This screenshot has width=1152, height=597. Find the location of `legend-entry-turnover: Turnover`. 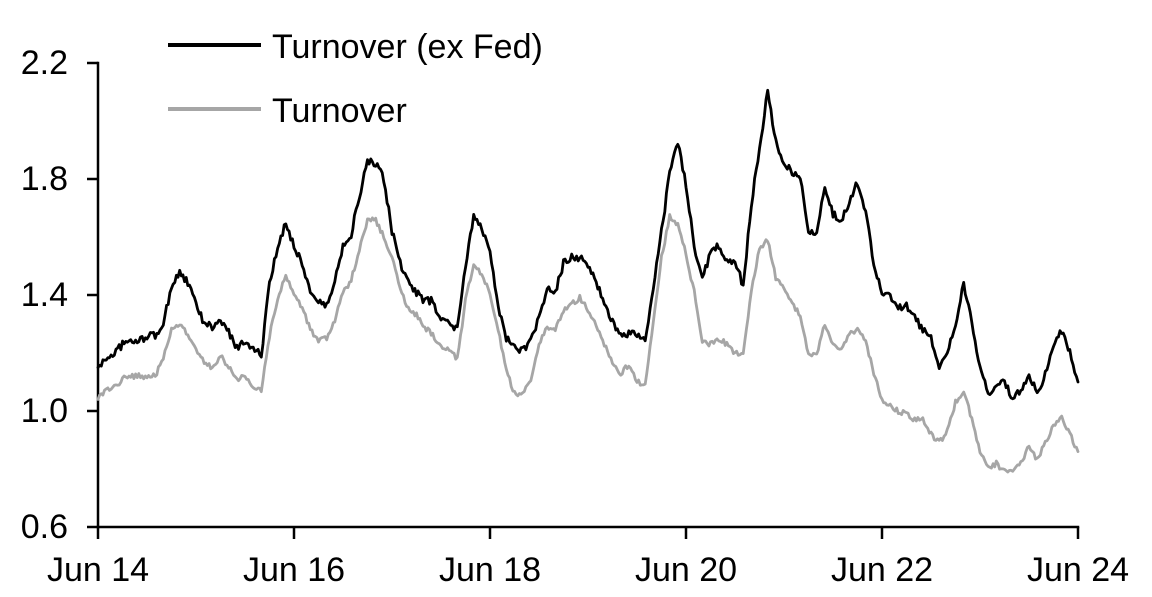

legend-entry-turnover: Turnover is located at coordinates (287, 111).